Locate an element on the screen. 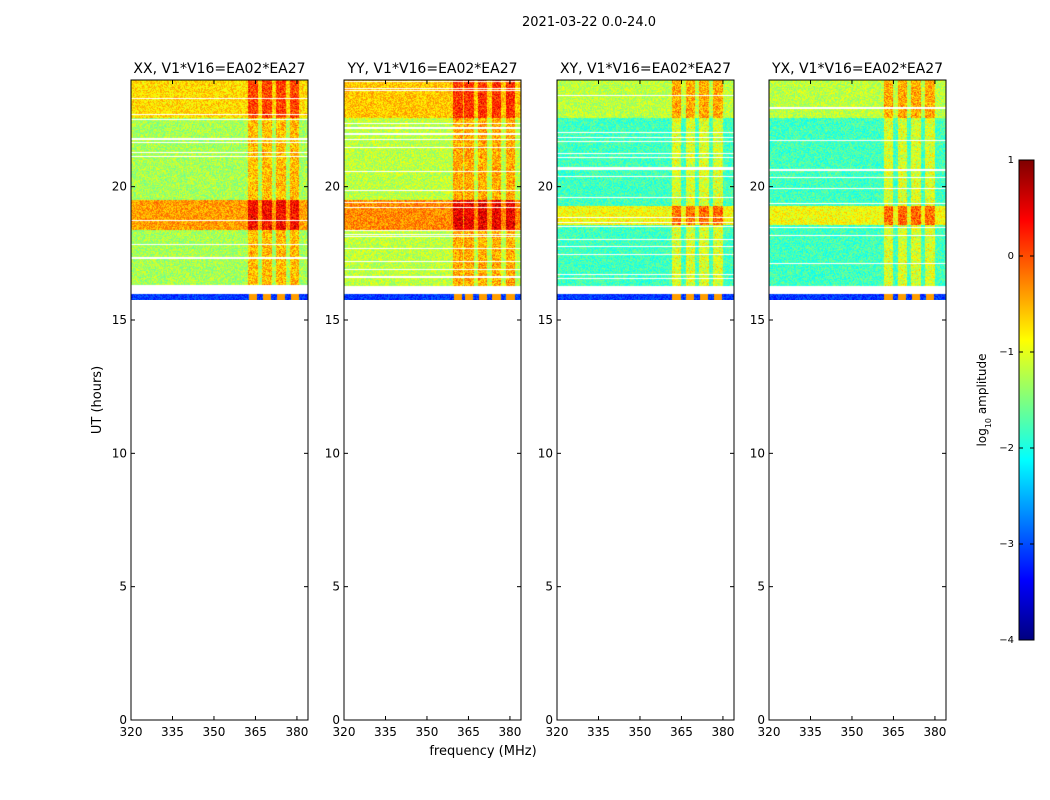 This screenshot has height=800, width=1050. colorbar-tick-label: −1 is located at coordinates (1006, 352).